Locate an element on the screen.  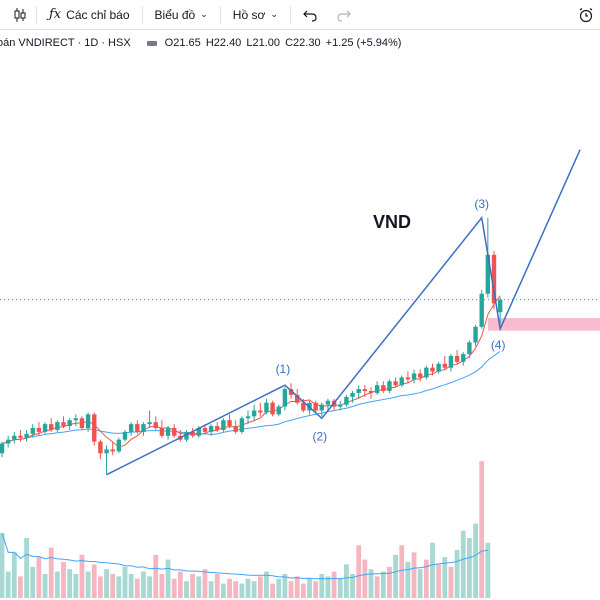
volume-moving-average is located at coordinates (244, 556).